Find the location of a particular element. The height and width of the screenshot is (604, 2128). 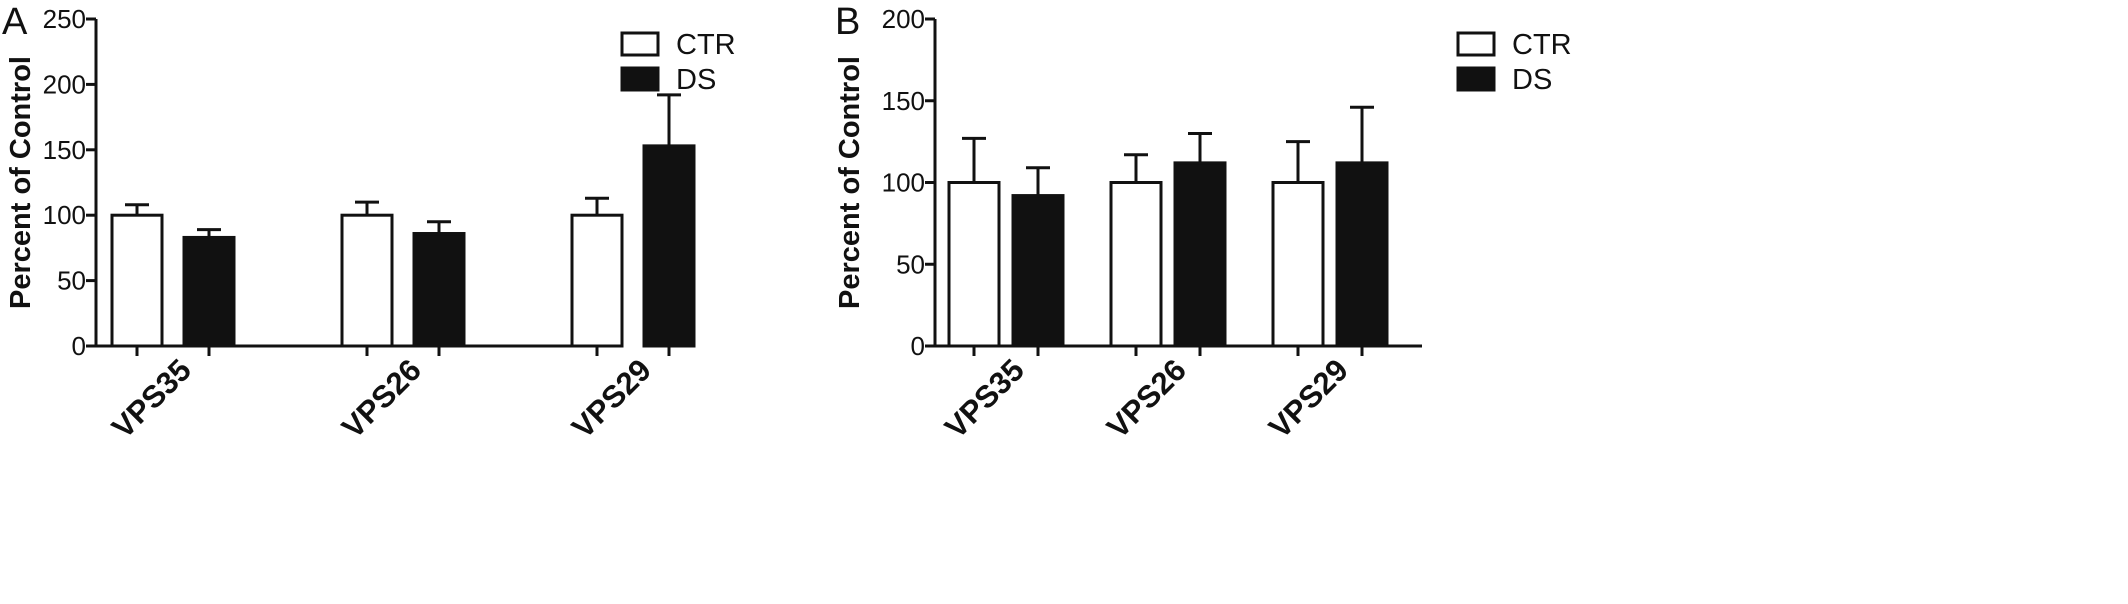

panel-b-category-label: VPS35 is located at coordinates (984, 398).